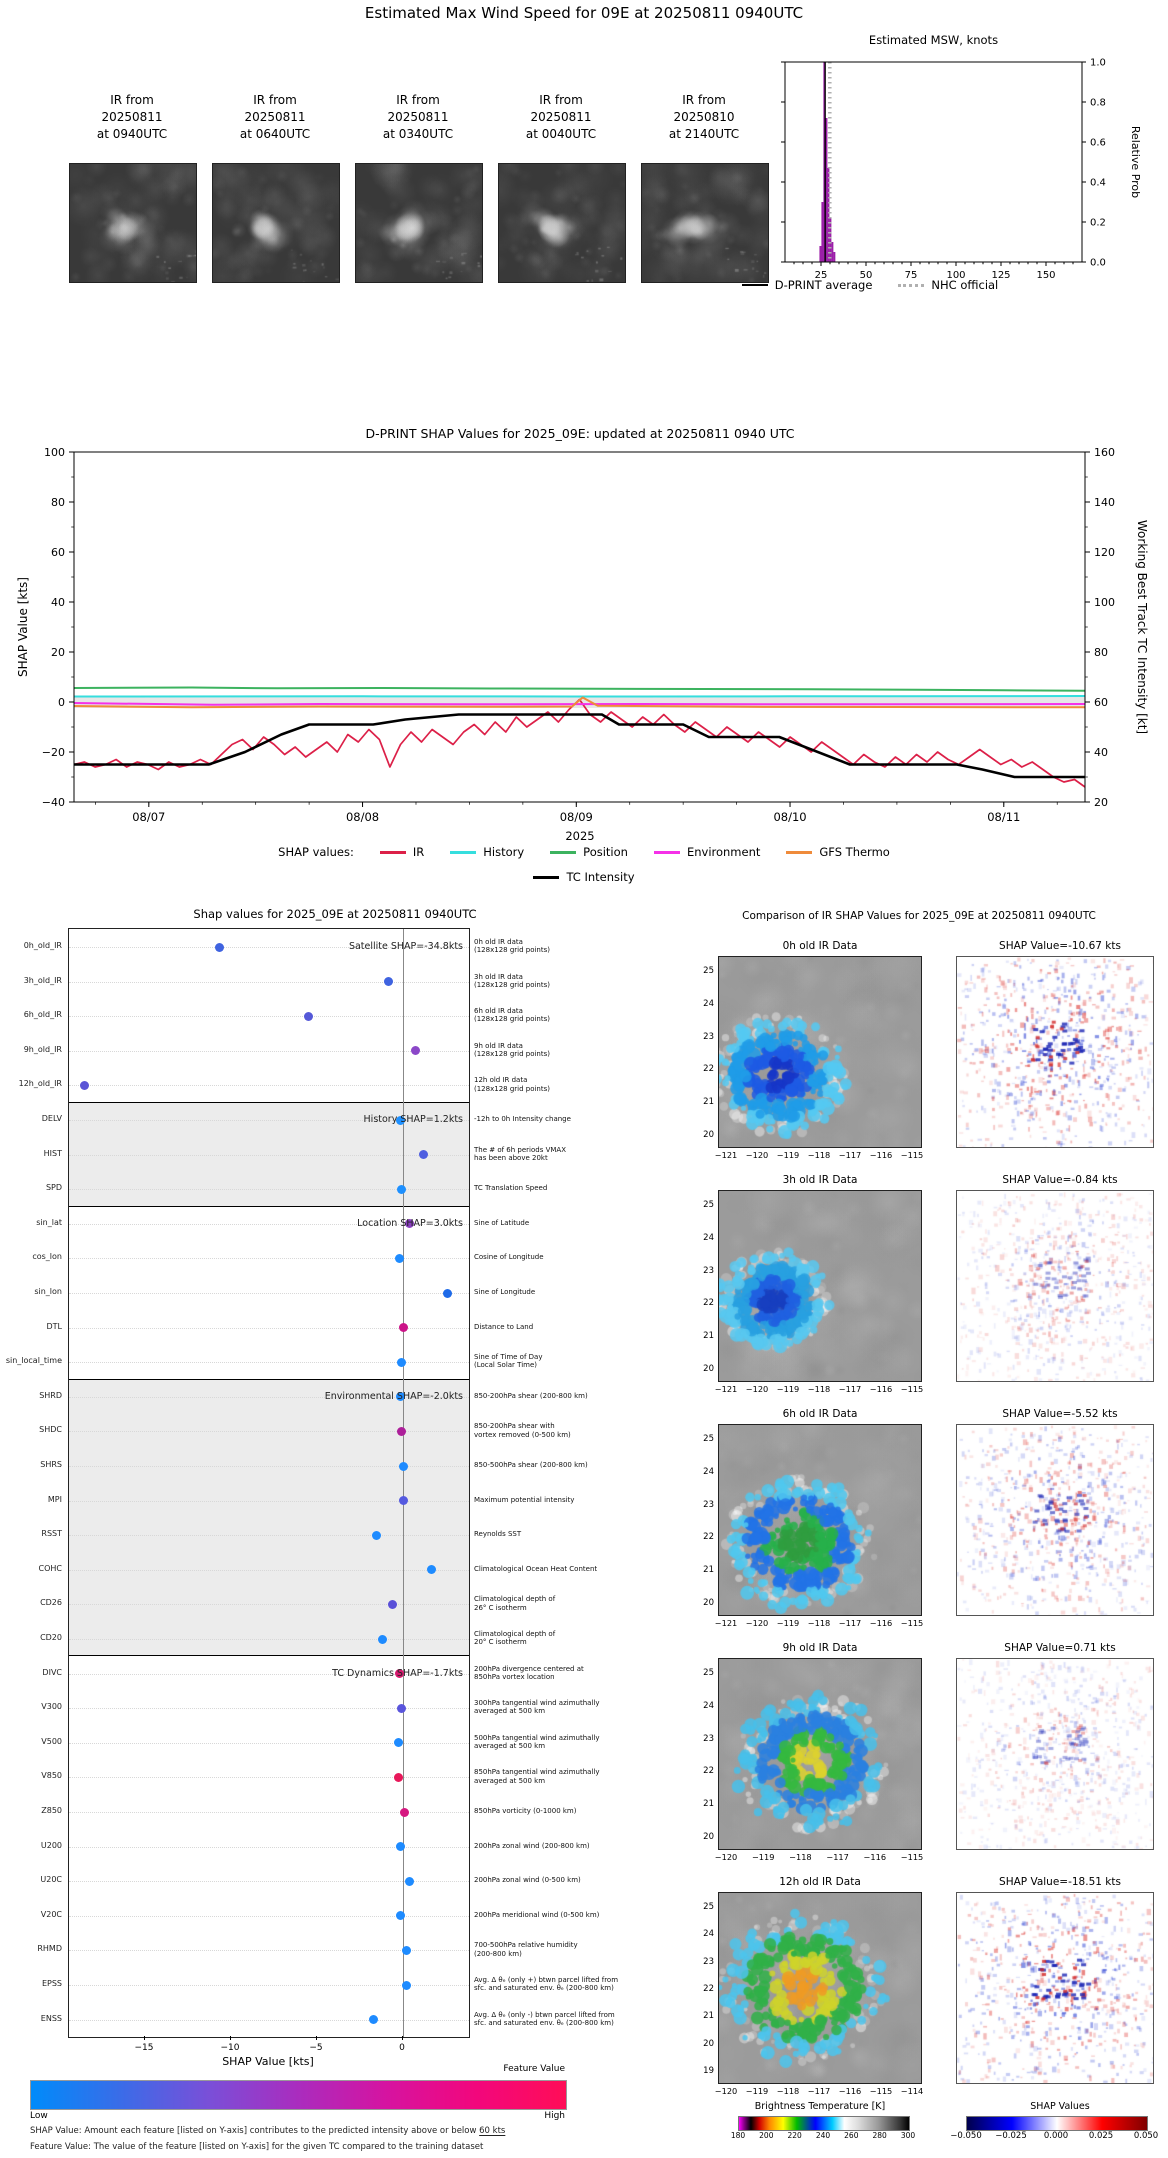 The image size is (1168, 2158). I want to click on lat-tick-label: 20, so click(708, 1837).